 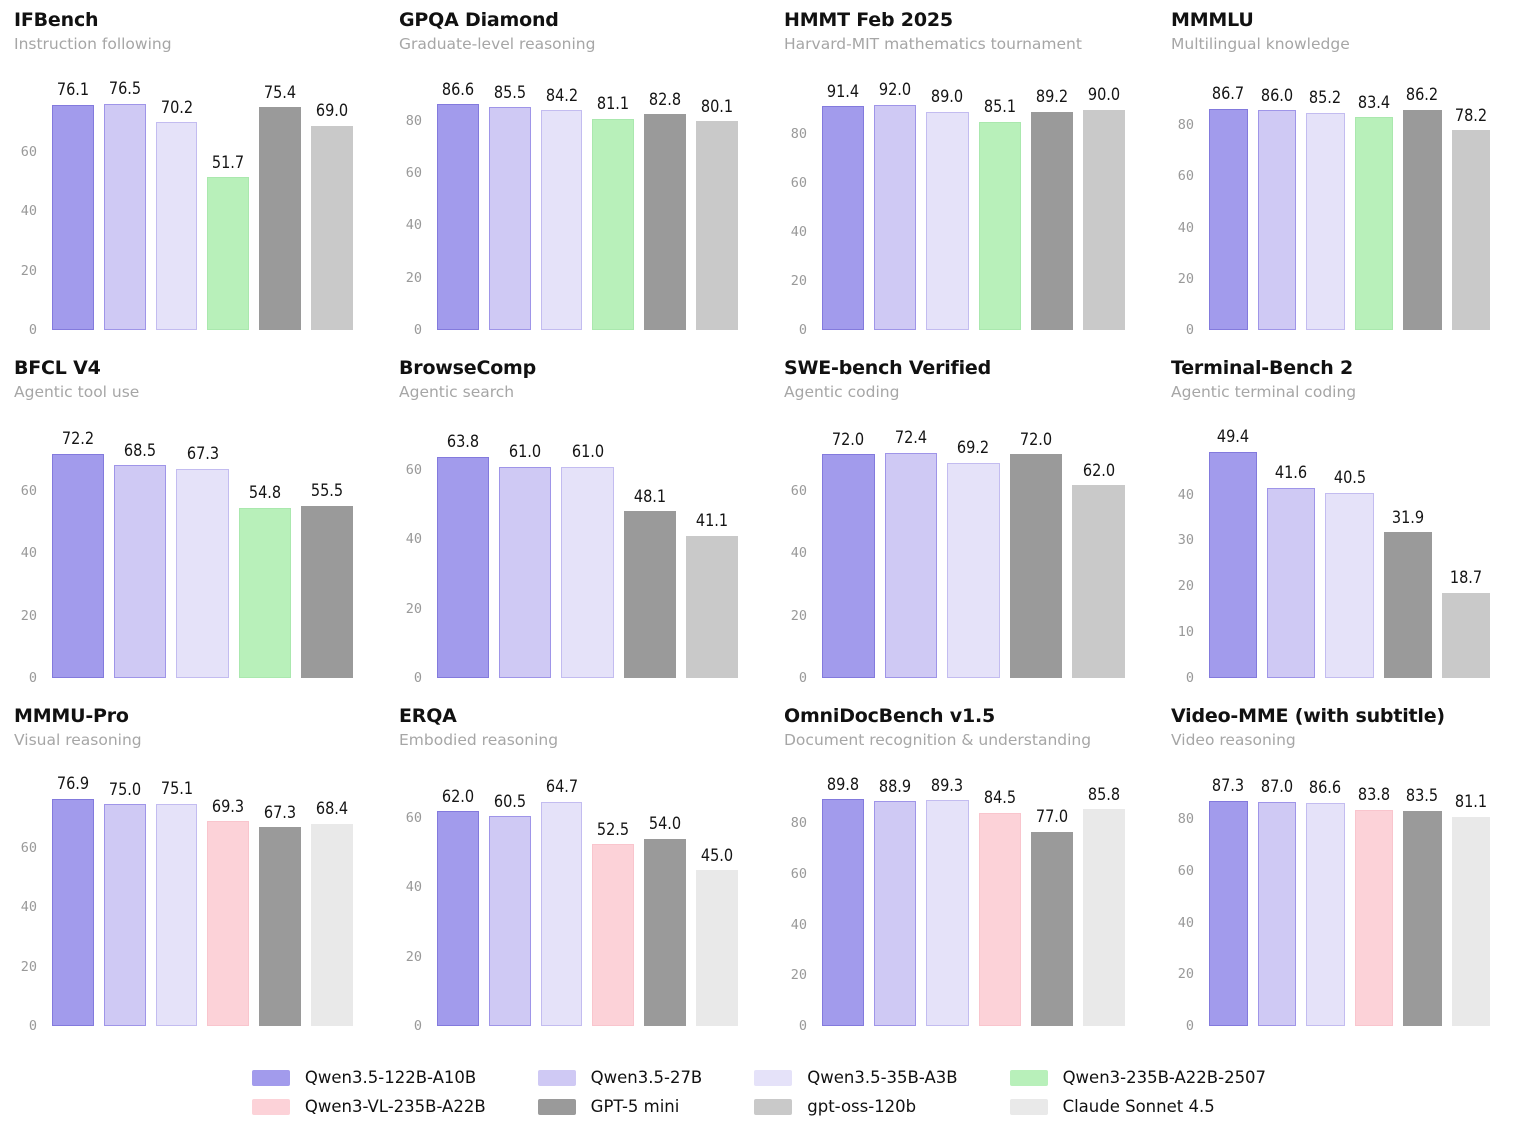 What do you see at coordinates (1422, 796) in the screenshot?
I see `bar-value-label: 83.5` at bounding box center [1422, 796].